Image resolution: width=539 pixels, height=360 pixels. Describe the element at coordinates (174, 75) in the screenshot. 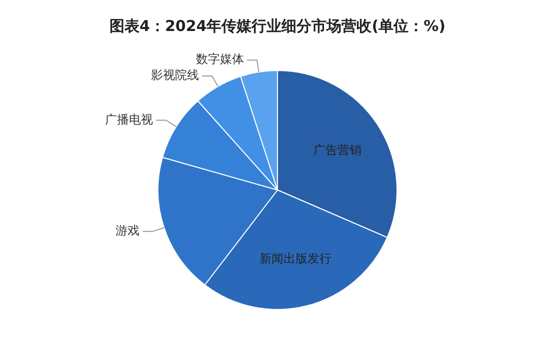

I see `slice-label: 影视院线` at that location.